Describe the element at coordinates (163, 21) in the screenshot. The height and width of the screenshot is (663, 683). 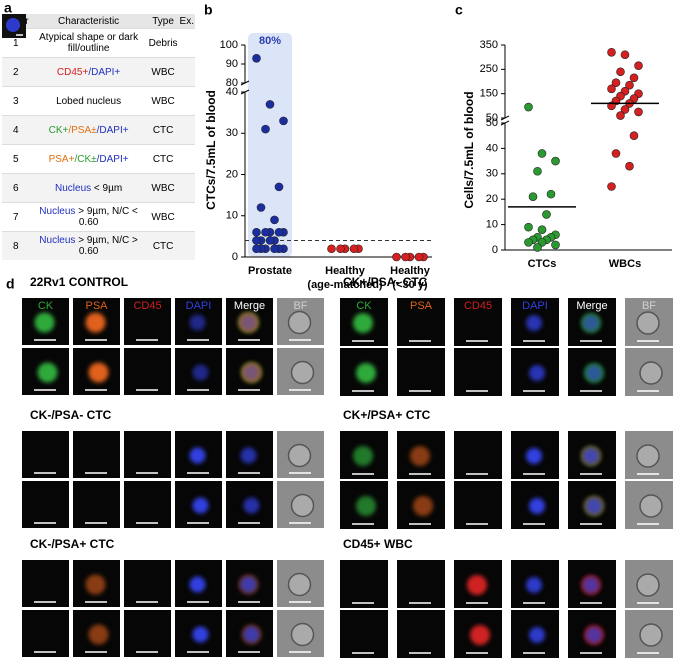
I see `column-header: Type` at that location.